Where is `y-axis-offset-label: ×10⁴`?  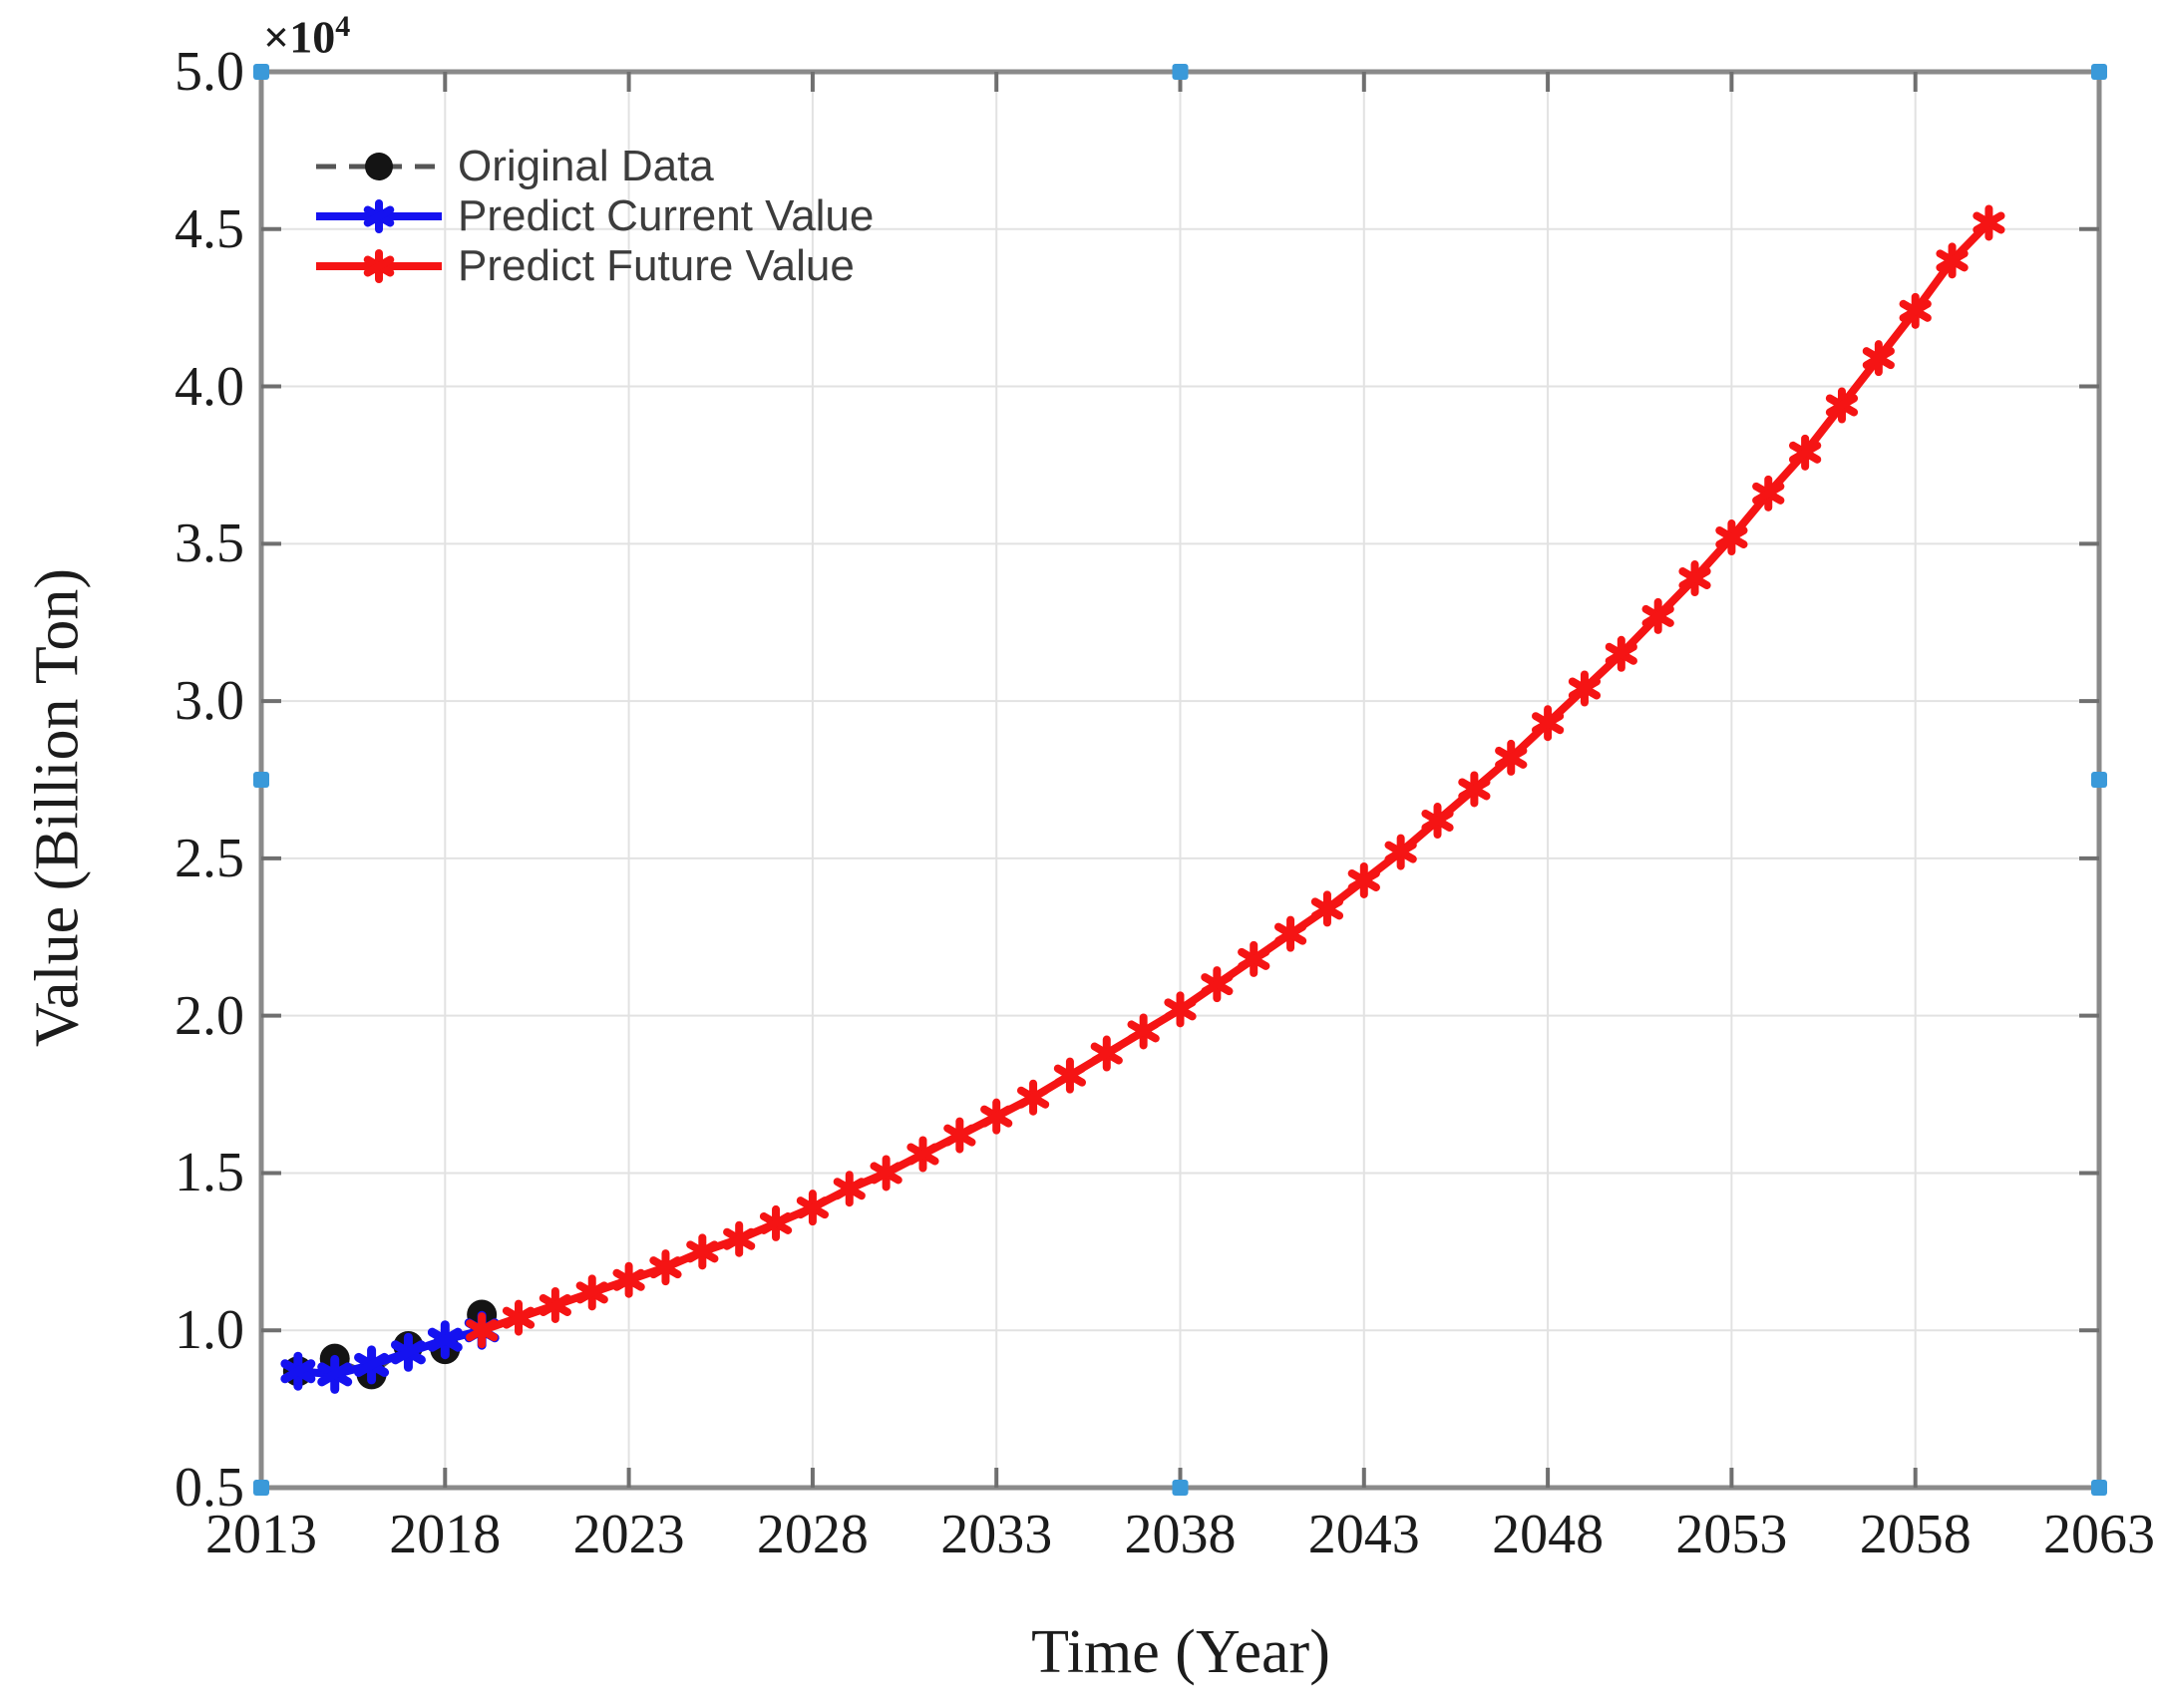
y-axis-offset-label: ×10⁴ is located at coordinates (306, 37).